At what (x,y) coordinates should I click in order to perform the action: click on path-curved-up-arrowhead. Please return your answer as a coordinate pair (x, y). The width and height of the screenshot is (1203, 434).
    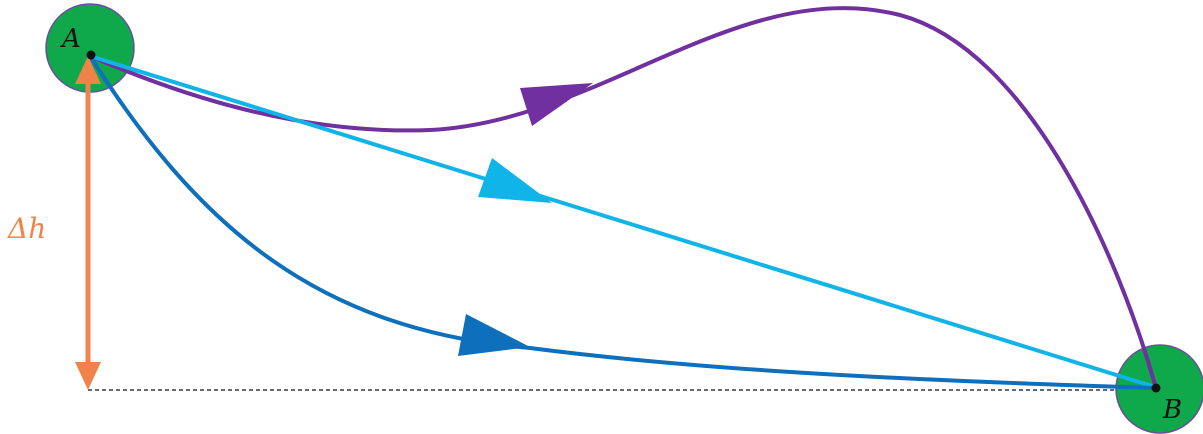
    Looking at the image, I should click on (556, 104).